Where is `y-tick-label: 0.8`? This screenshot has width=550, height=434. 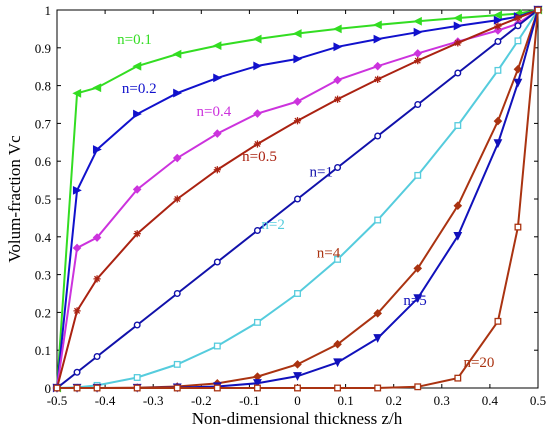
y-tick-label: 0.8 is located at coordinates (43, 86).